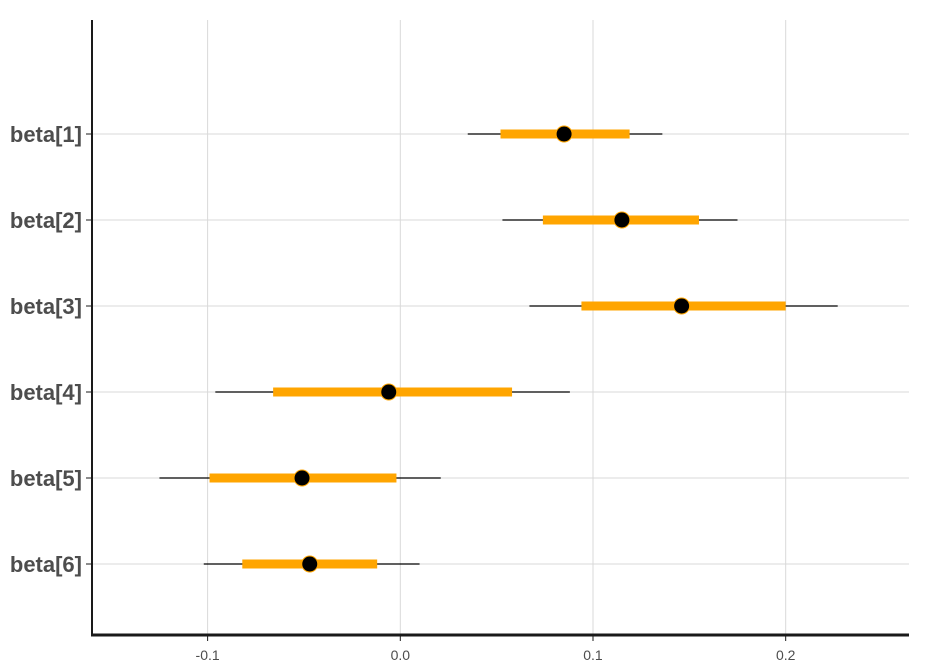 This screenshot has height=670, width=927. I want to click on y-tick-label-1: beta[1], so click(46, 134).